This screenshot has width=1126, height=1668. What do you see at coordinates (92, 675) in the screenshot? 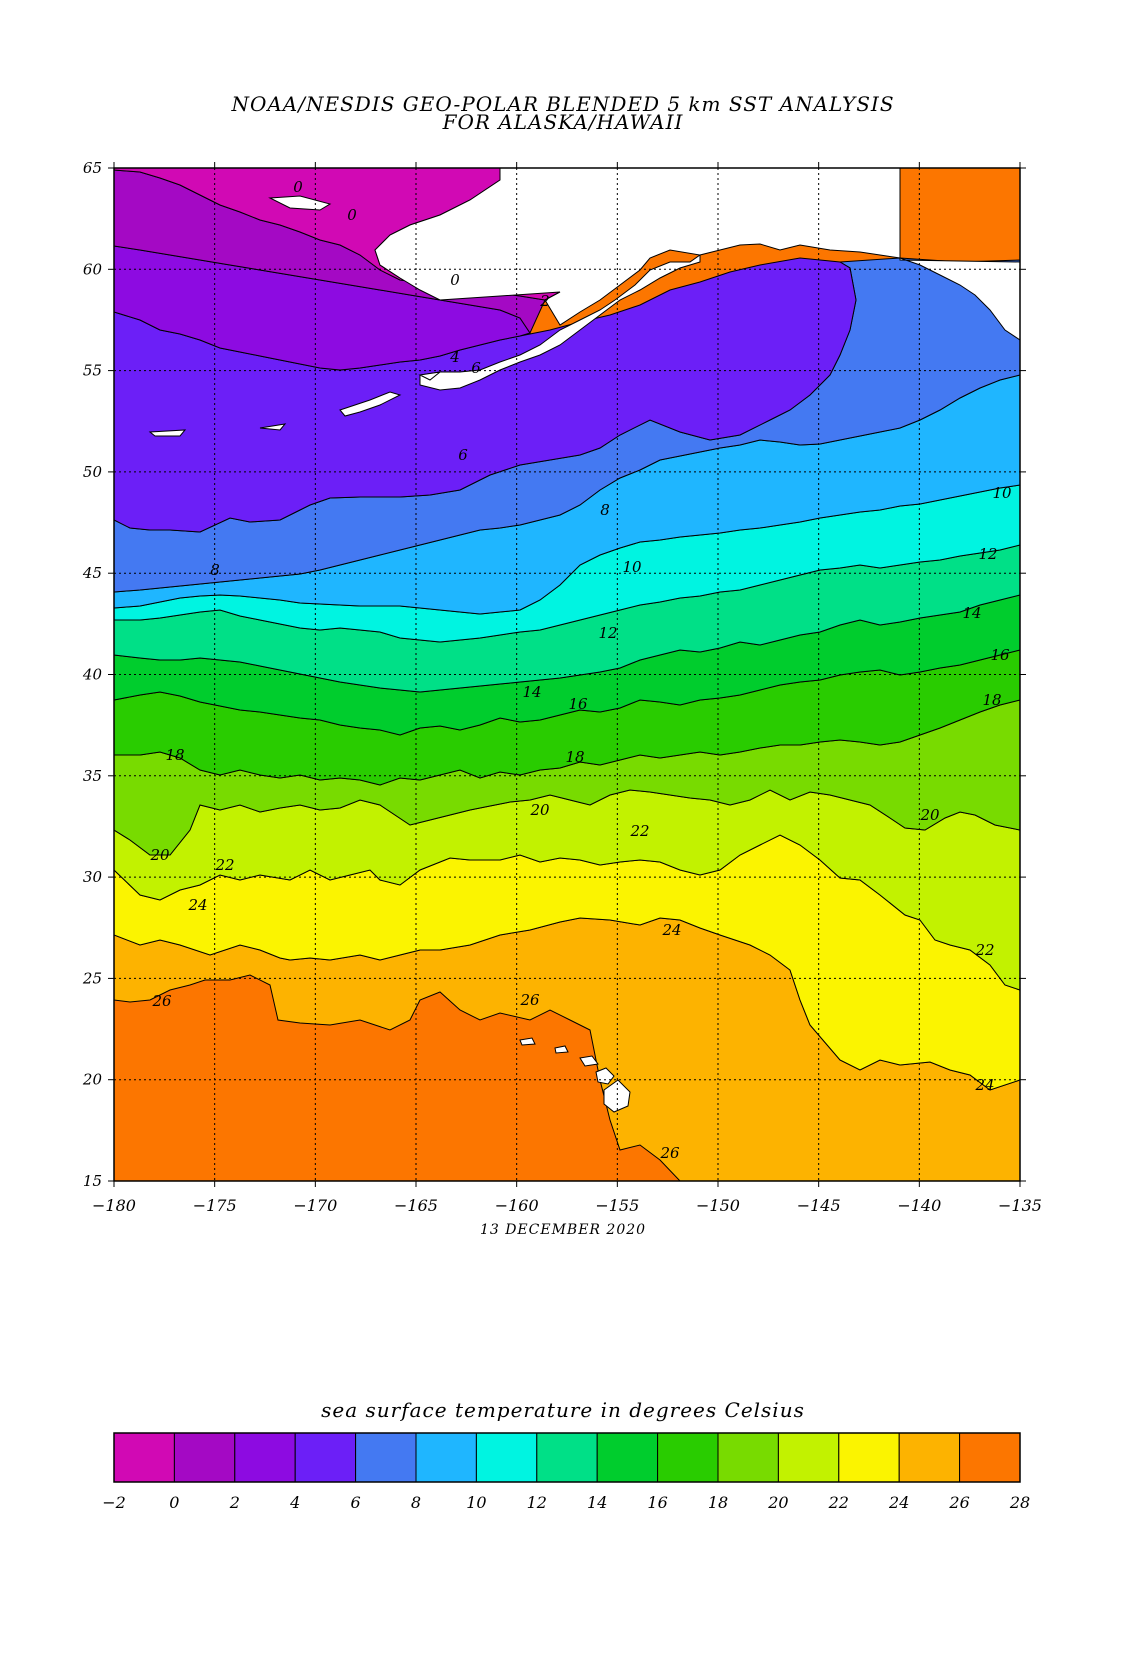
I see `lat-tick-label: 40` at bounding box center [92, 675].